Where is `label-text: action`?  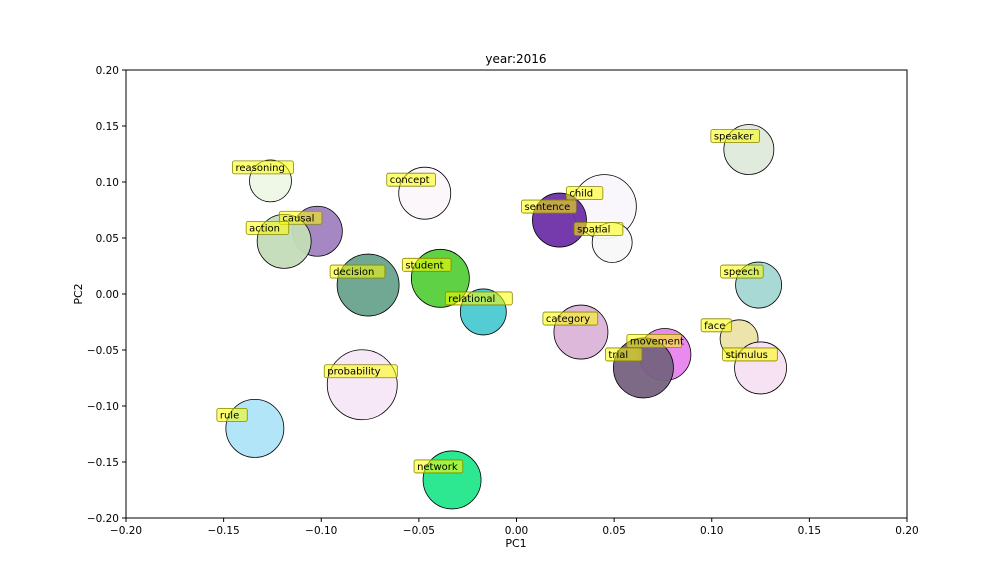
label-text: action is located at coordinates (264, 228).